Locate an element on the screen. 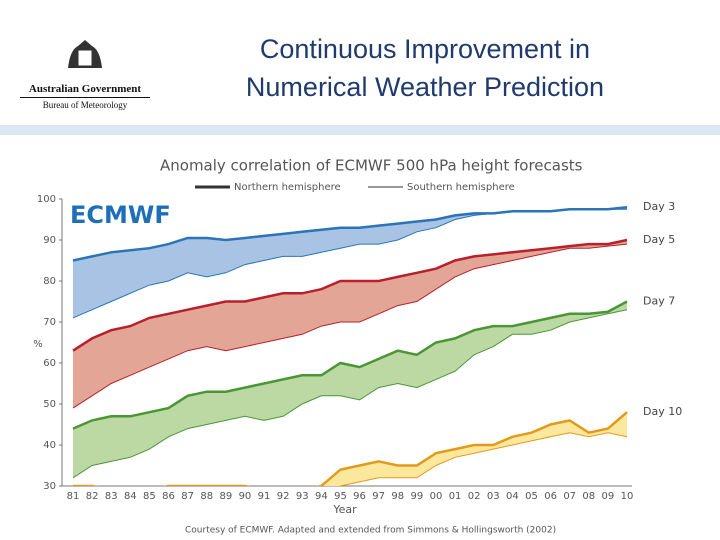 The height and width of the screenshot is (540, 720). legend-label: Northern hemisphere is located at coordinates (287, 187).